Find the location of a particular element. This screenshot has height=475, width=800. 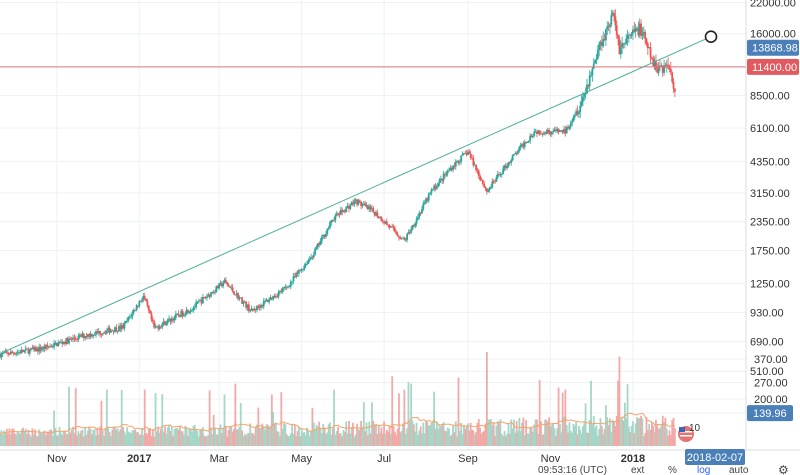

auto-toggle: auto is located at coordinates (739, 470).